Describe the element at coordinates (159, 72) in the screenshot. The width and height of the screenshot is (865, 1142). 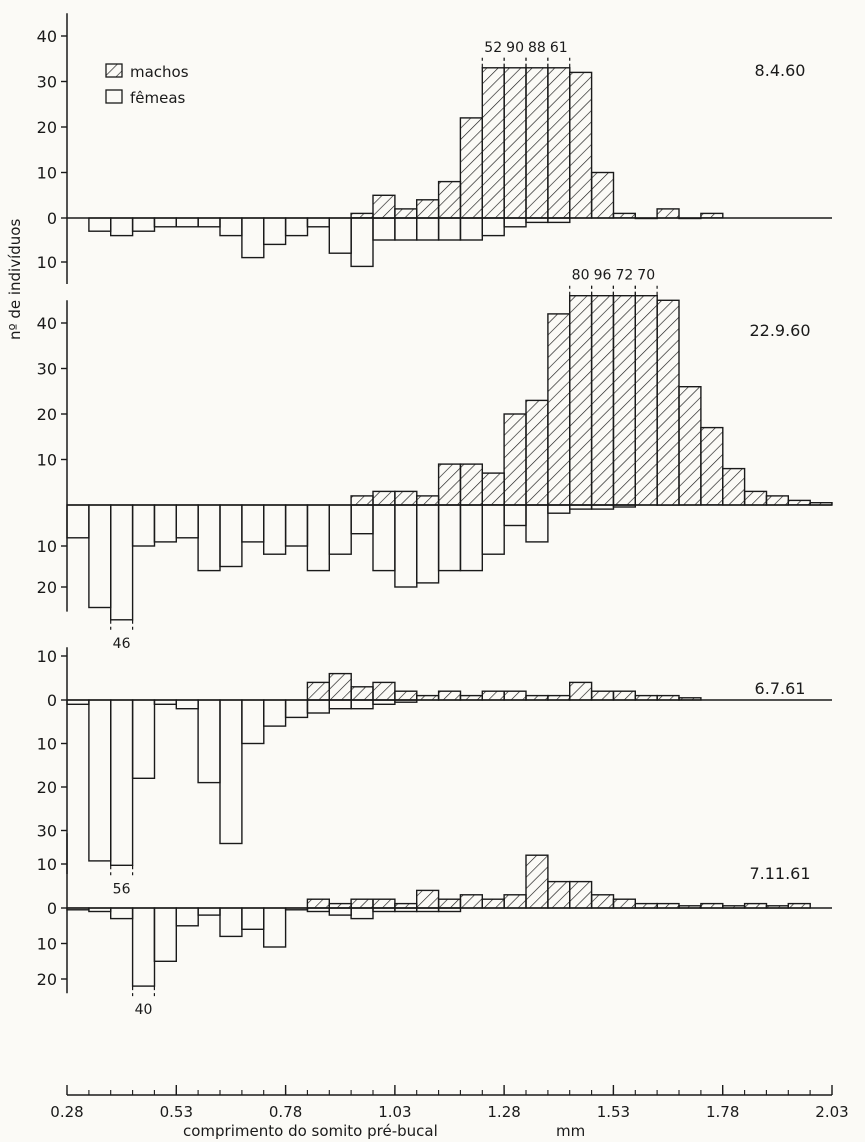
I see `legend-label-machos: machos` at that location.